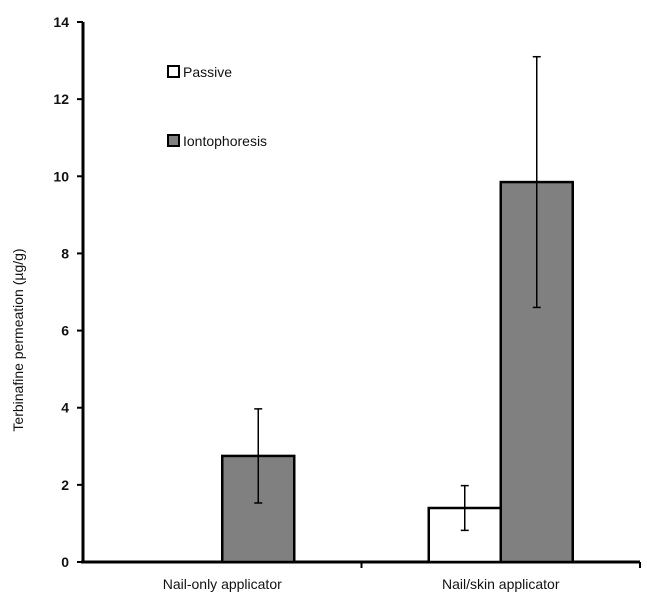 The height and width of the screenshot is (596, 647). Describe the element at coordinates (501, 584) in the screenshot. I see `x-category-label: Nail/skin applicator` at that location.